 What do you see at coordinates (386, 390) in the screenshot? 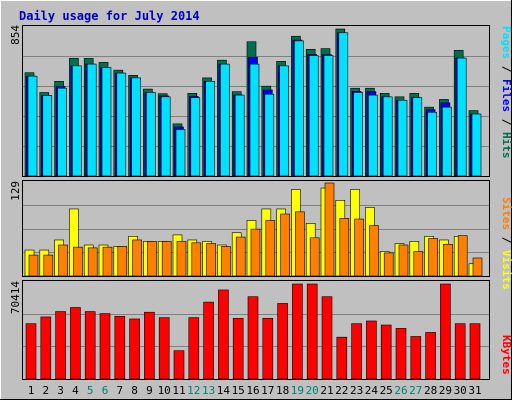
I see `day-label: 25` at bounding box center [386, 390].